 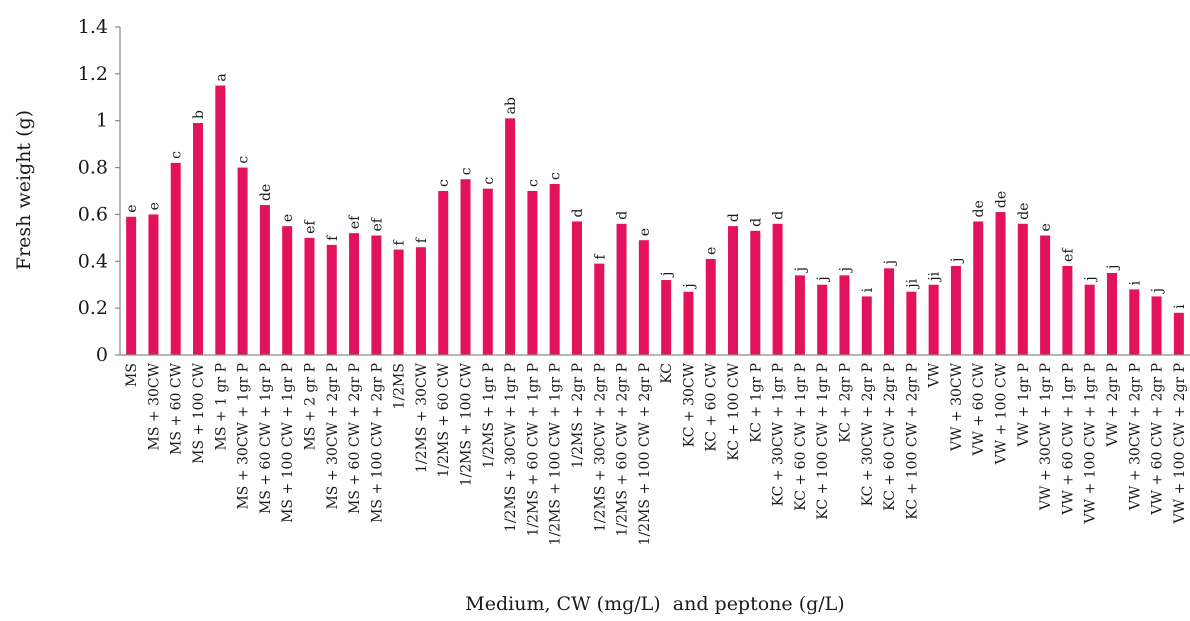 I want to click on x-tick-label: 1/2MS + 60 CW + 1gr P, so click(x=533, y=450).